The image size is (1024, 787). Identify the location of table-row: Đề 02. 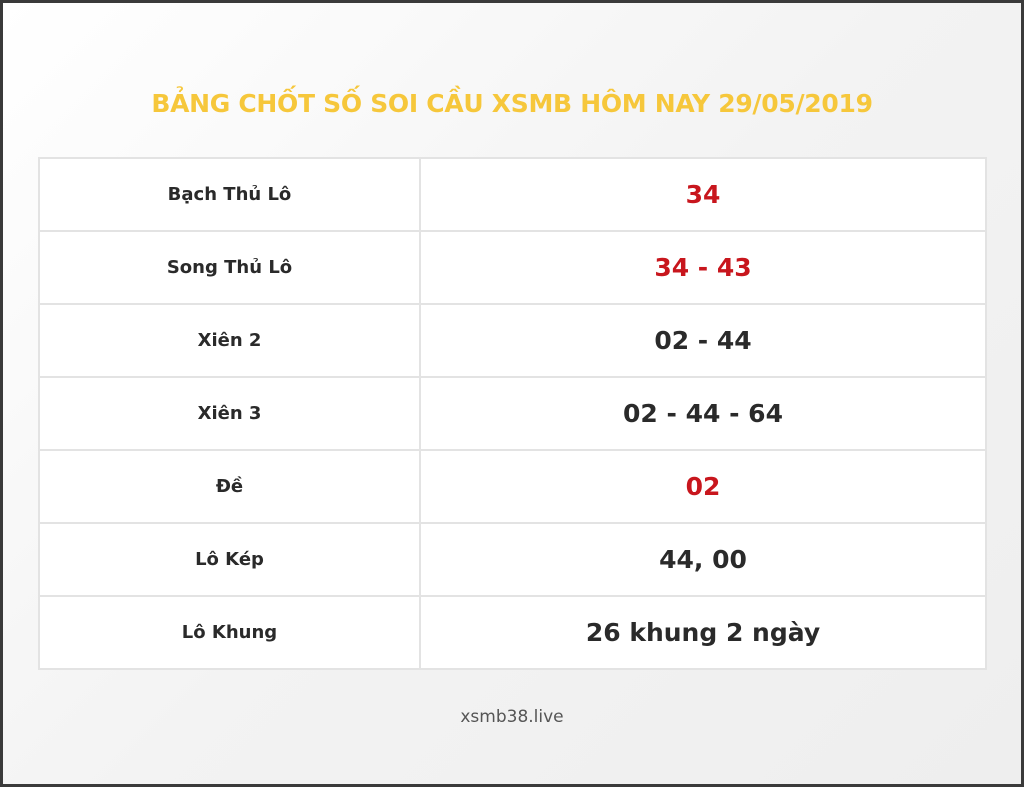
(512, 486).